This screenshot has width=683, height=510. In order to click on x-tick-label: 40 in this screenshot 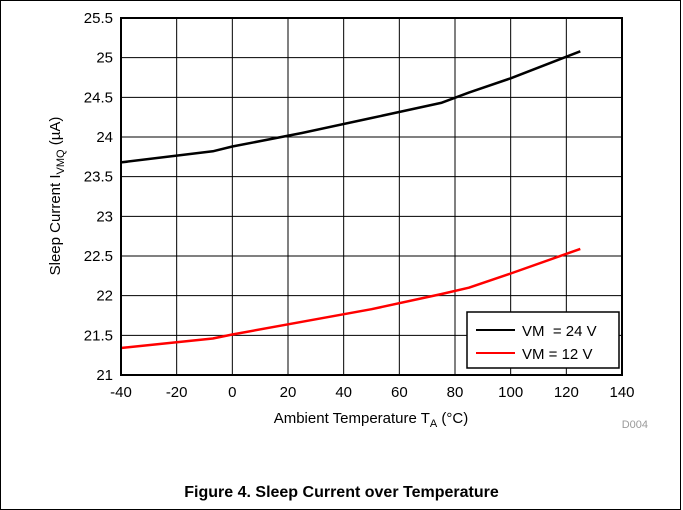, I will do `click(343, 392)`.